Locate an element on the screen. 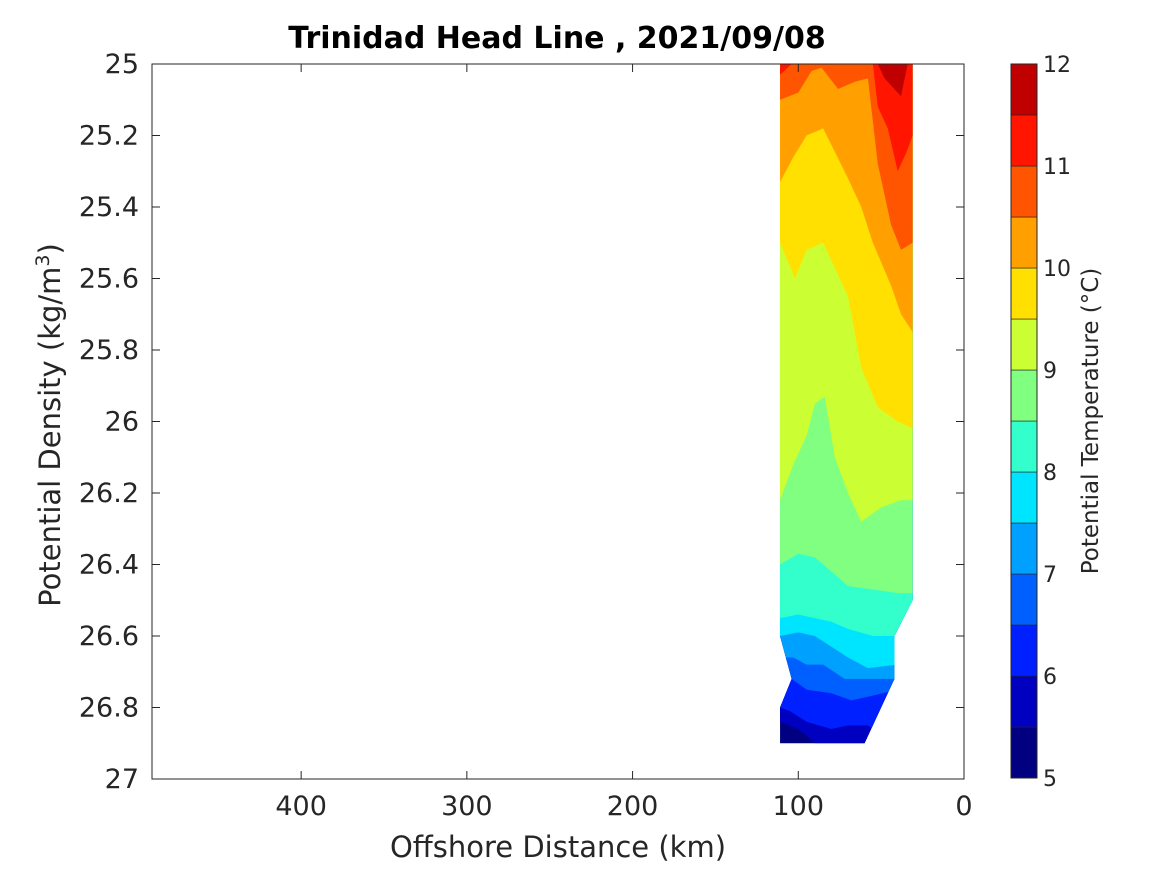 Image resolution: width=1167 pixels, height=875 pixels. y-axis-label-main: Potential Density (kg/m is located at coordinates (50, 437).